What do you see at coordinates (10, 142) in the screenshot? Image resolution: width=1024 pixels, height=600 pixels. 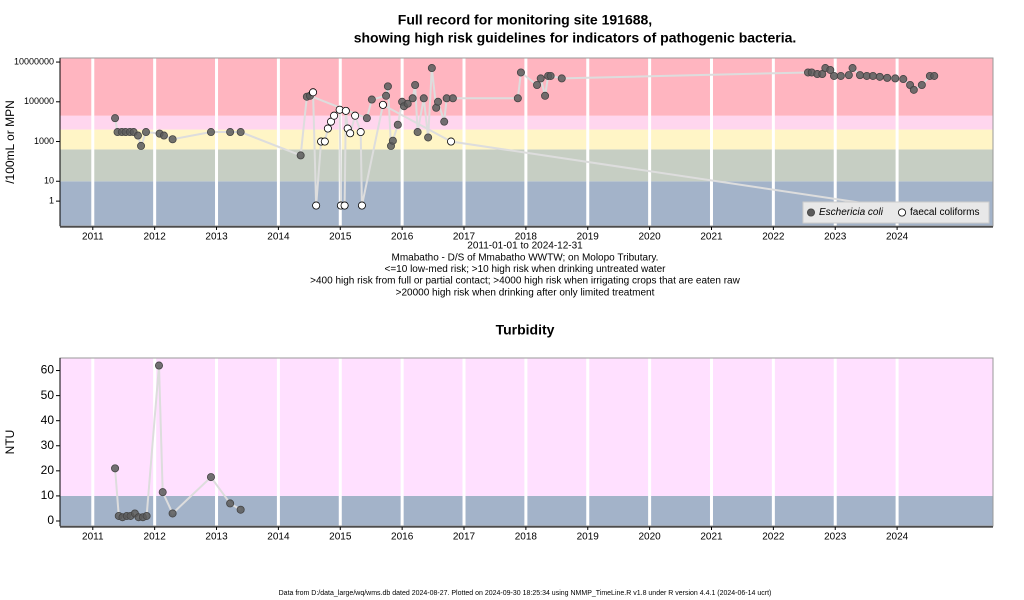 I see `y-axis-label: /100mL or MPN` at bounding box center [10, 142].